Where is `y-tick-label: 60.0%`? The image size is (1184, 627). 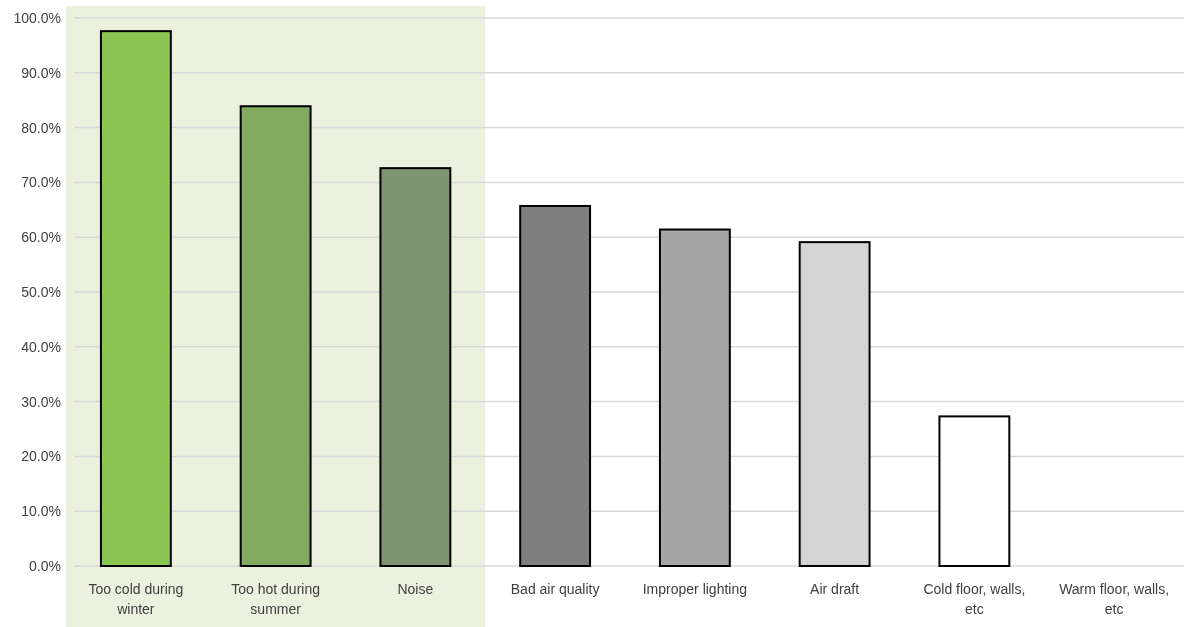 y-tick-label: 60.0% is located at coordinates (41, 237).